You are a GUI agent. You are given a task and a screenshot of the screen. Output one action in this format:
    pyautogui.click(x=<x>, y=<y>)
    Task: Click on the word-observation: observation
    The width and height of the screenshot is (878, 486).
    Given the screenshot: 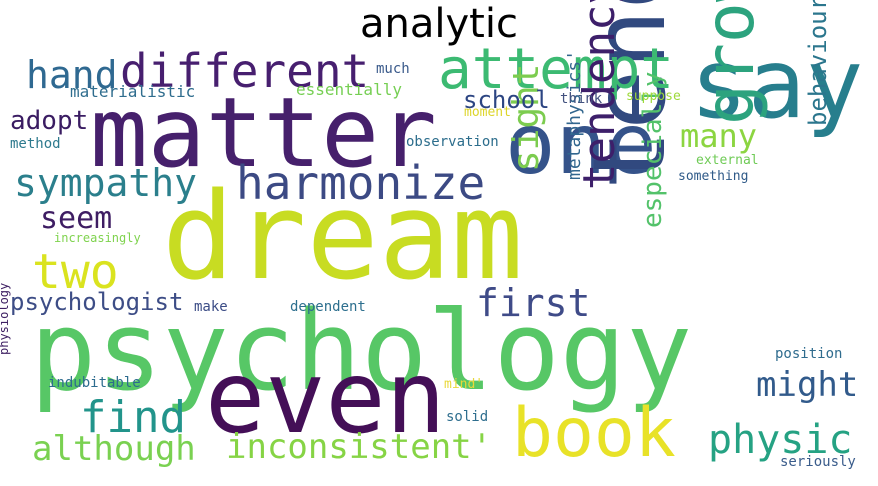 What is the action you would take?
    pyautogui.click(x=452, y=142)
    